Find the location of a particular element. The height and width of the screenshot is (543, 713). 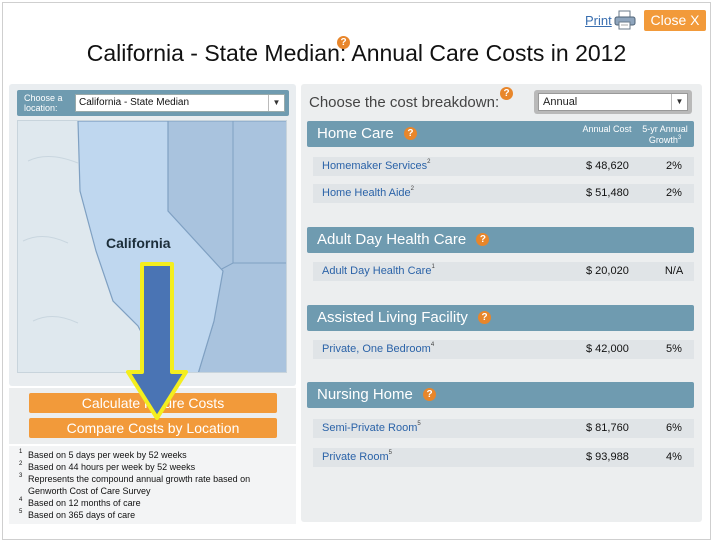

breakdown-select-frame: Annual ▼ is located at coordinates (613, 102).